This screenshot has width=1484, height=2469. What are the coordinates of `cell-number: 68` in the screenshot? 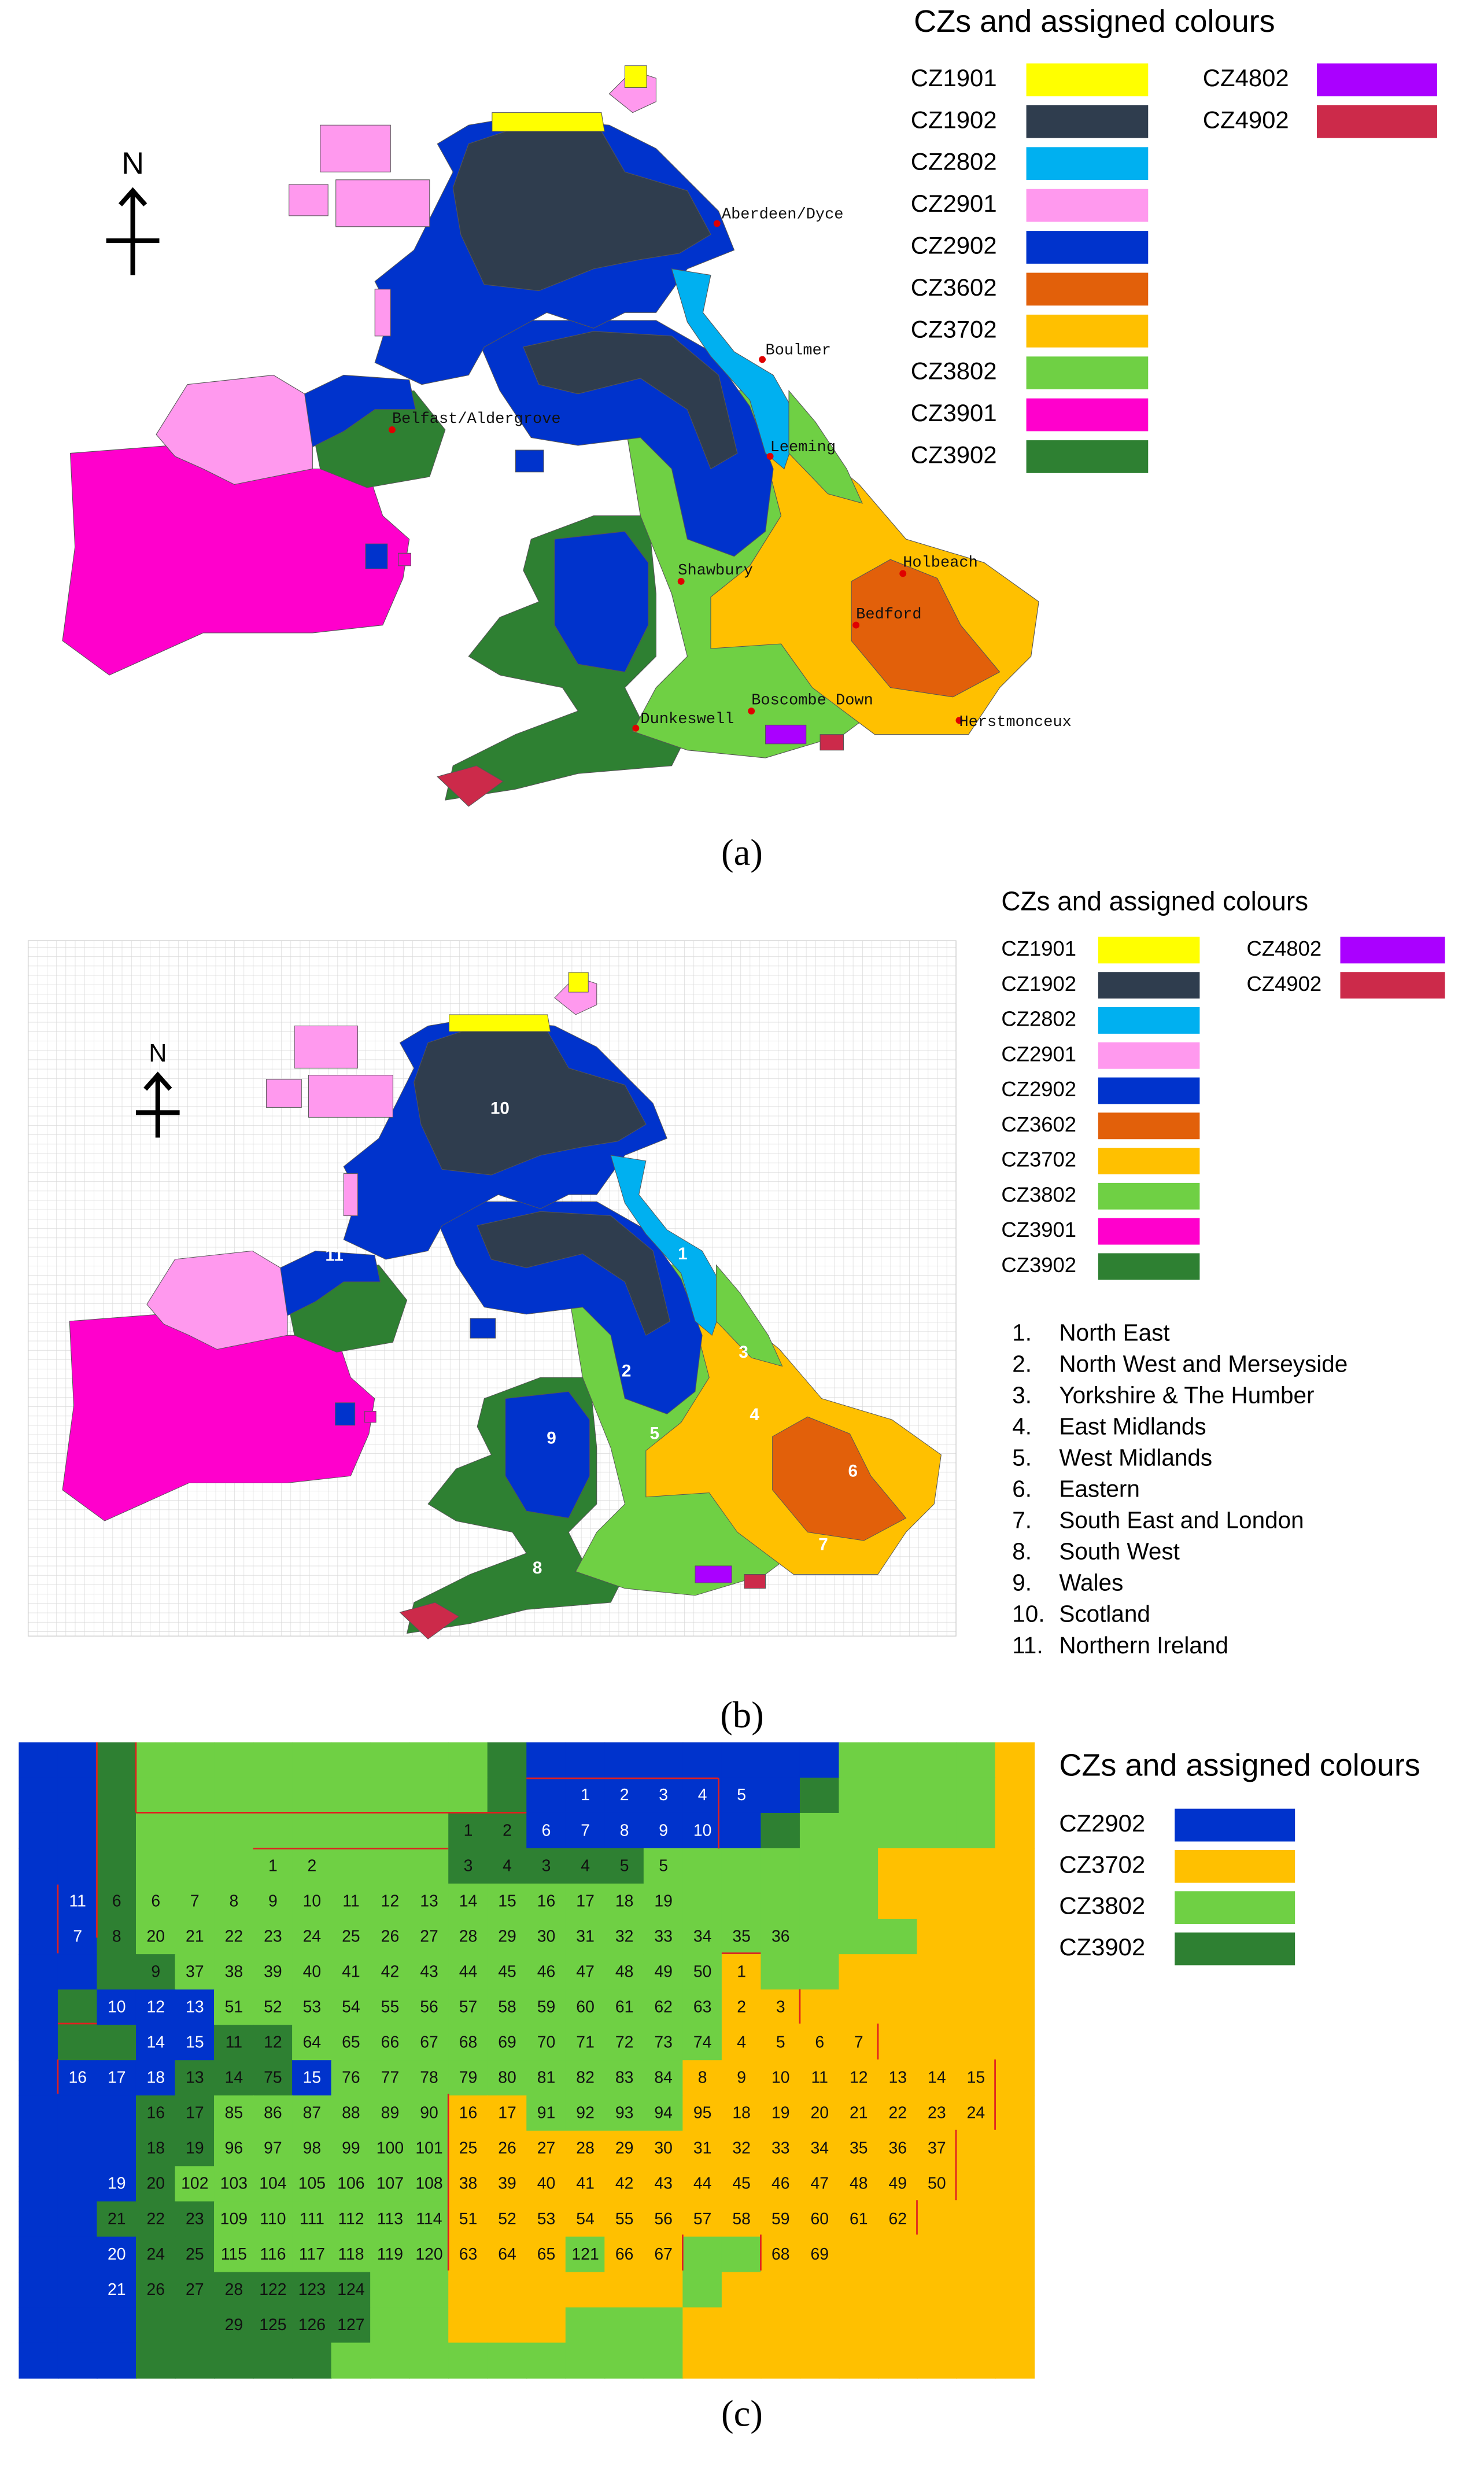 It's located at (468, 2042).